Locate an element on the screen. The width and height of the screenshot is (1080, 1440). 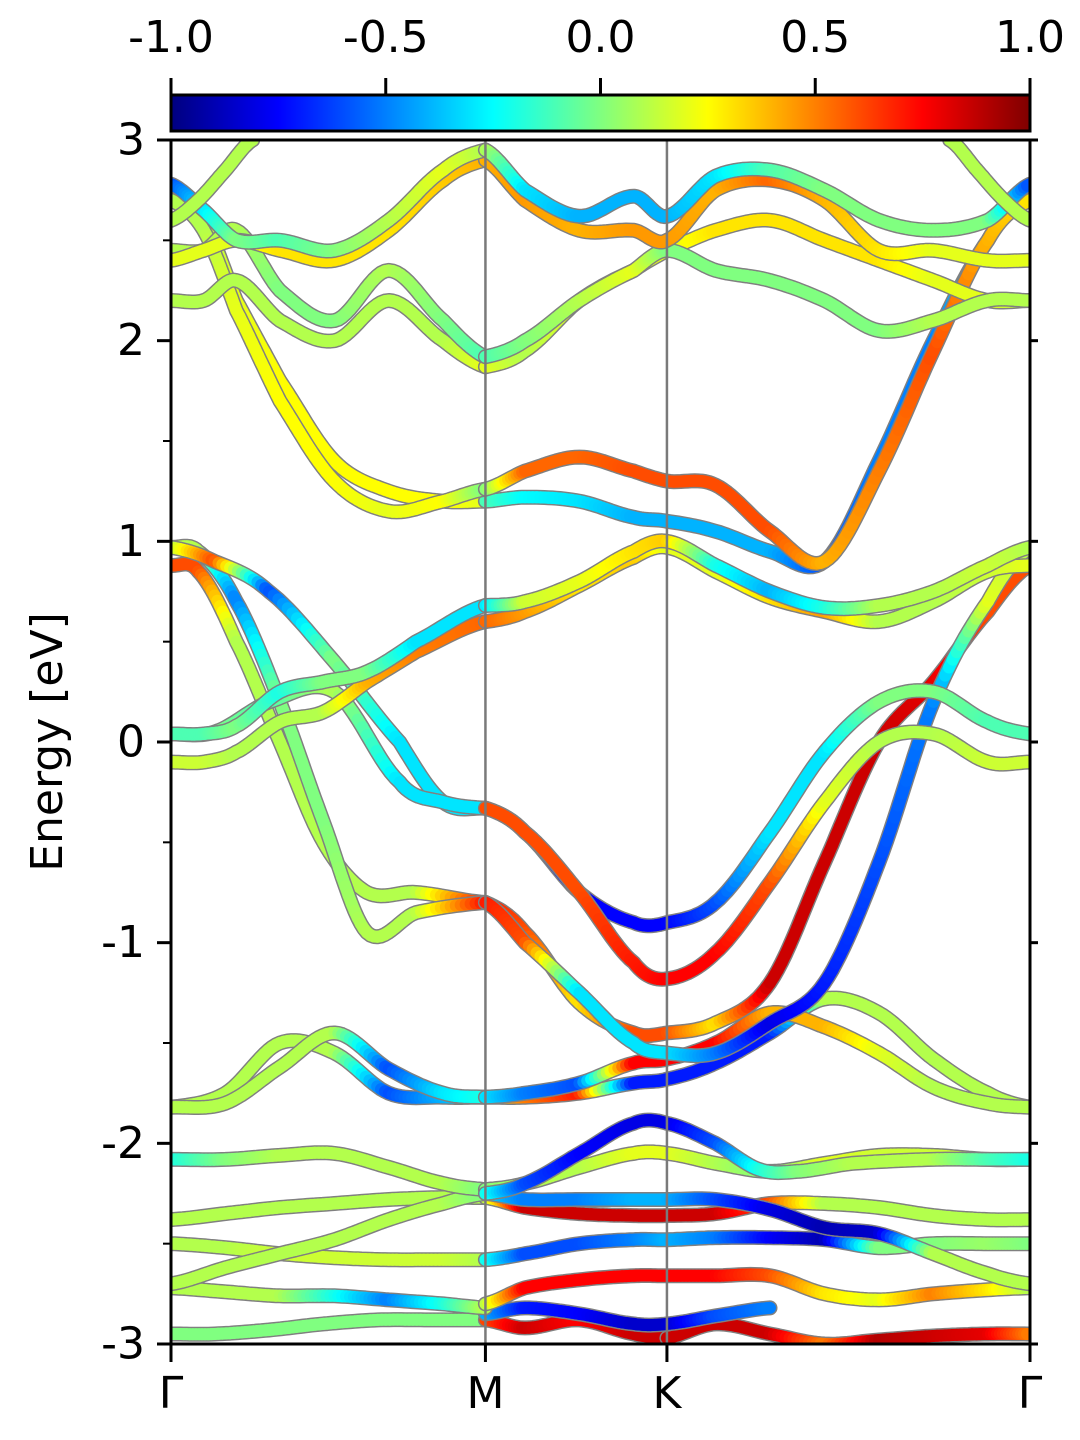
colorbar: -1.0 -0.5 0.0 0.5 1.0 is located at coordinates (596, 72).